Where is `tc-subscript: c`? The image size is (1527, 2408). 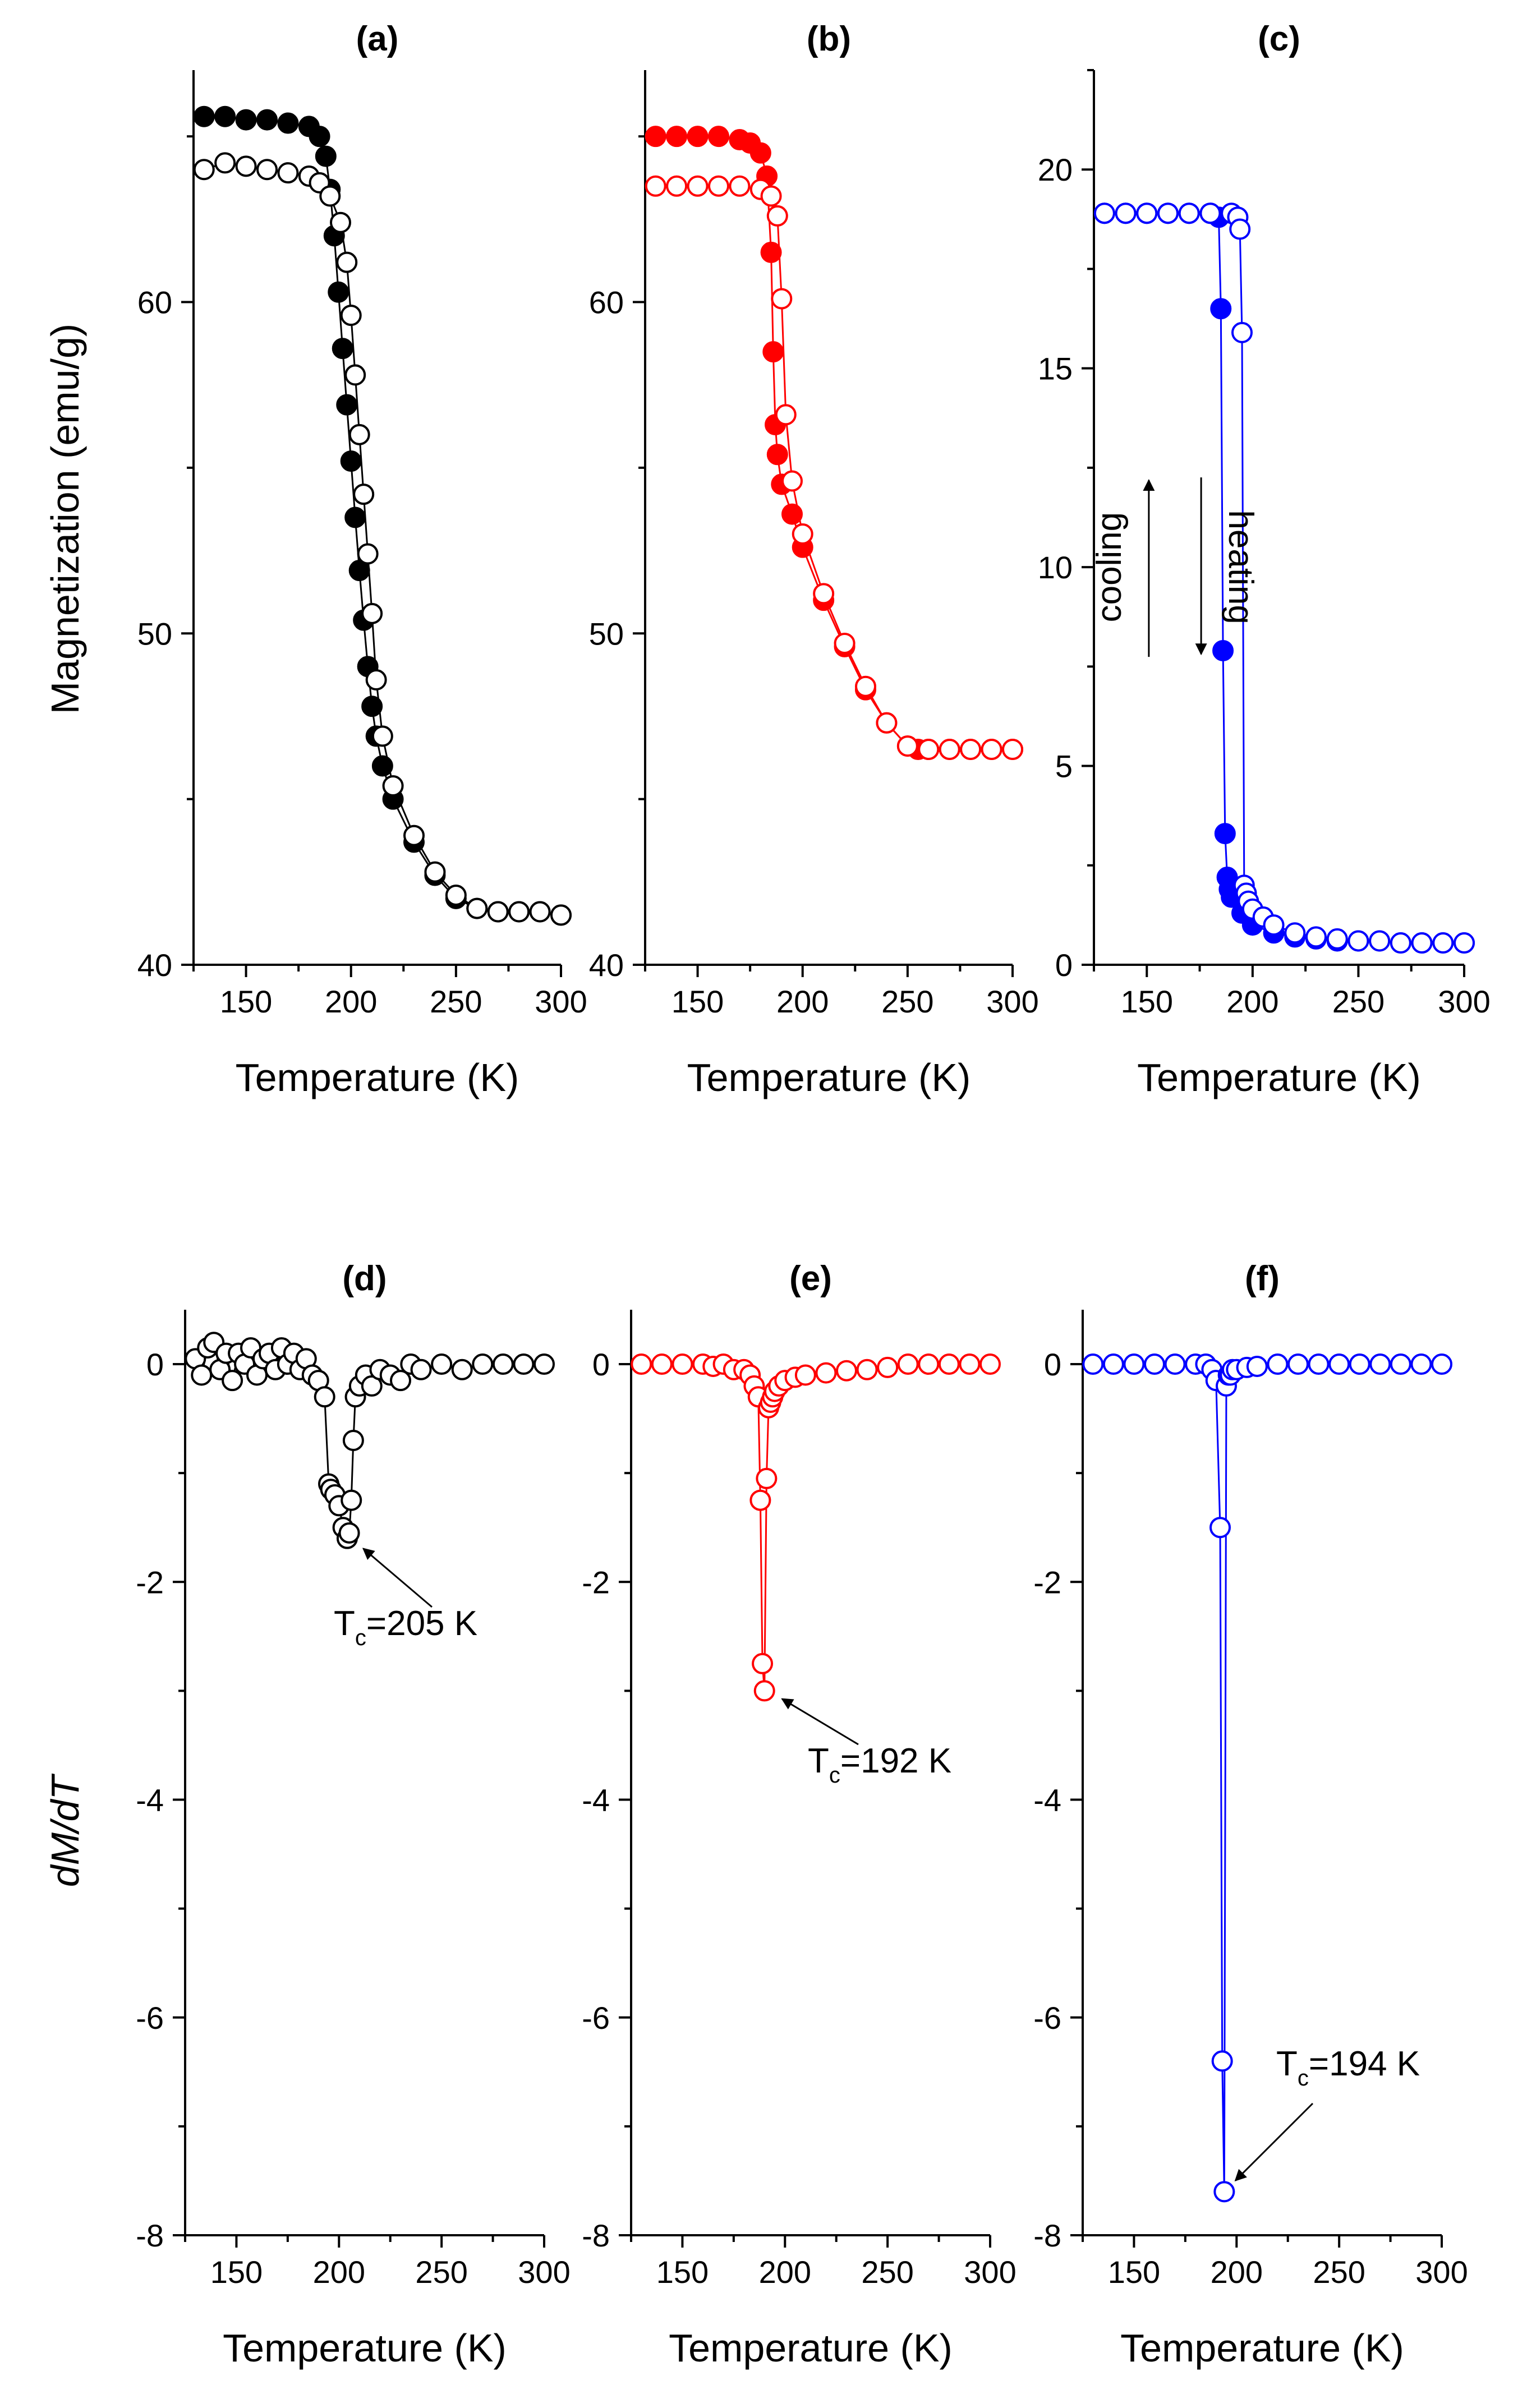 tc-subscript: c is located at coordinates (1303, 2079).